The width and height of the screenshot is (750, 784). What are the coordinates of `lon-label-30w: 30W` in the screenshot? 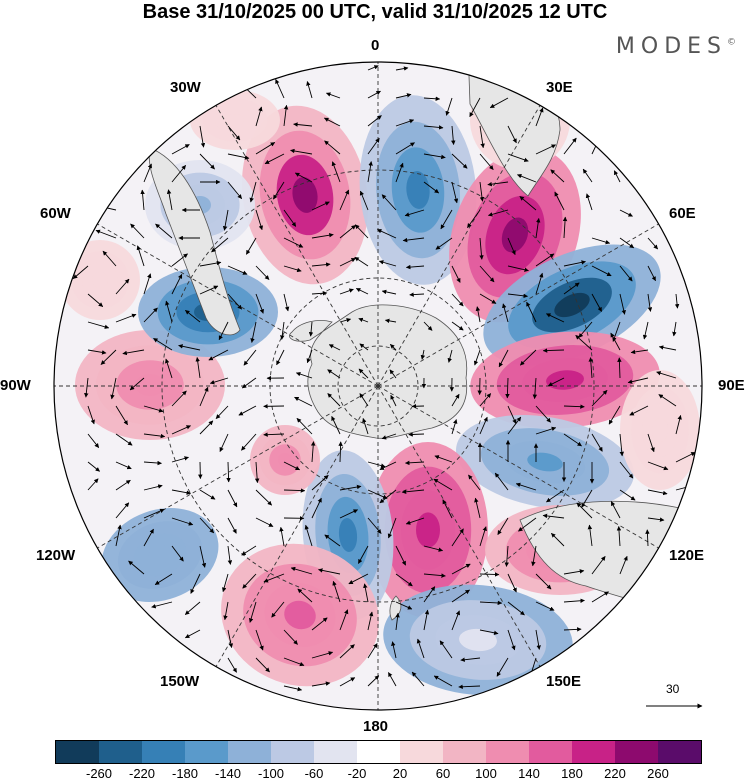 It's located at (185, 88).